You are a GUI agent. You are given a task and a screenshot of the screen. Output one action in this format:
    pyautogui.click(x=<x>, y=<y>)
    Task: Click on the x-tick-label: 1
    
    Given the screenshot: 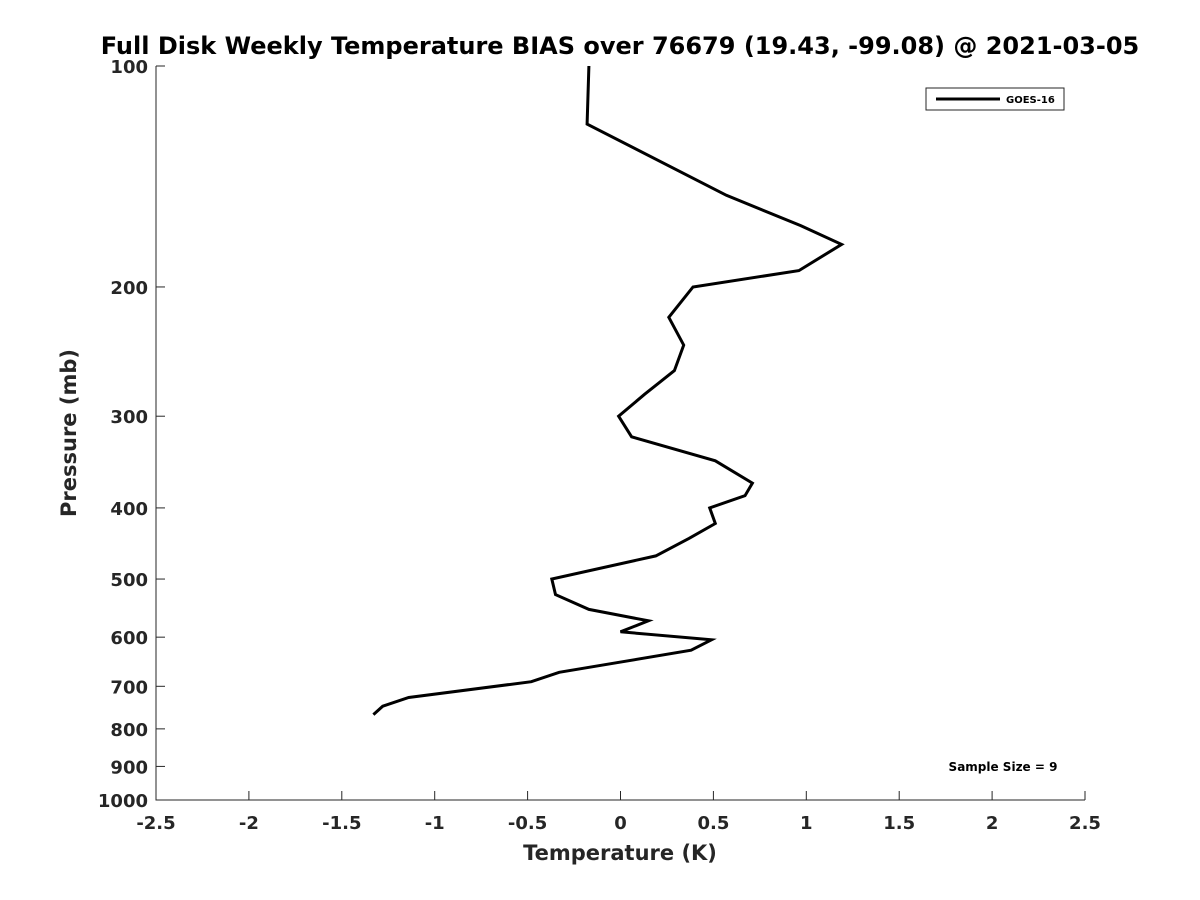 What is the action you would take?
    pyautogui.click(x=806, y=823)
    